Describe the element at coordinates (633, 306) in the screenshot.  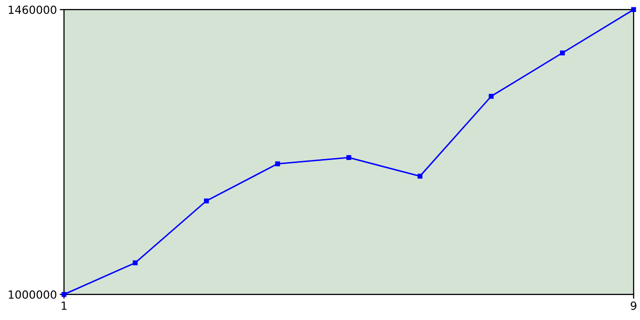
I see `x-tick-label: 9` at that location.